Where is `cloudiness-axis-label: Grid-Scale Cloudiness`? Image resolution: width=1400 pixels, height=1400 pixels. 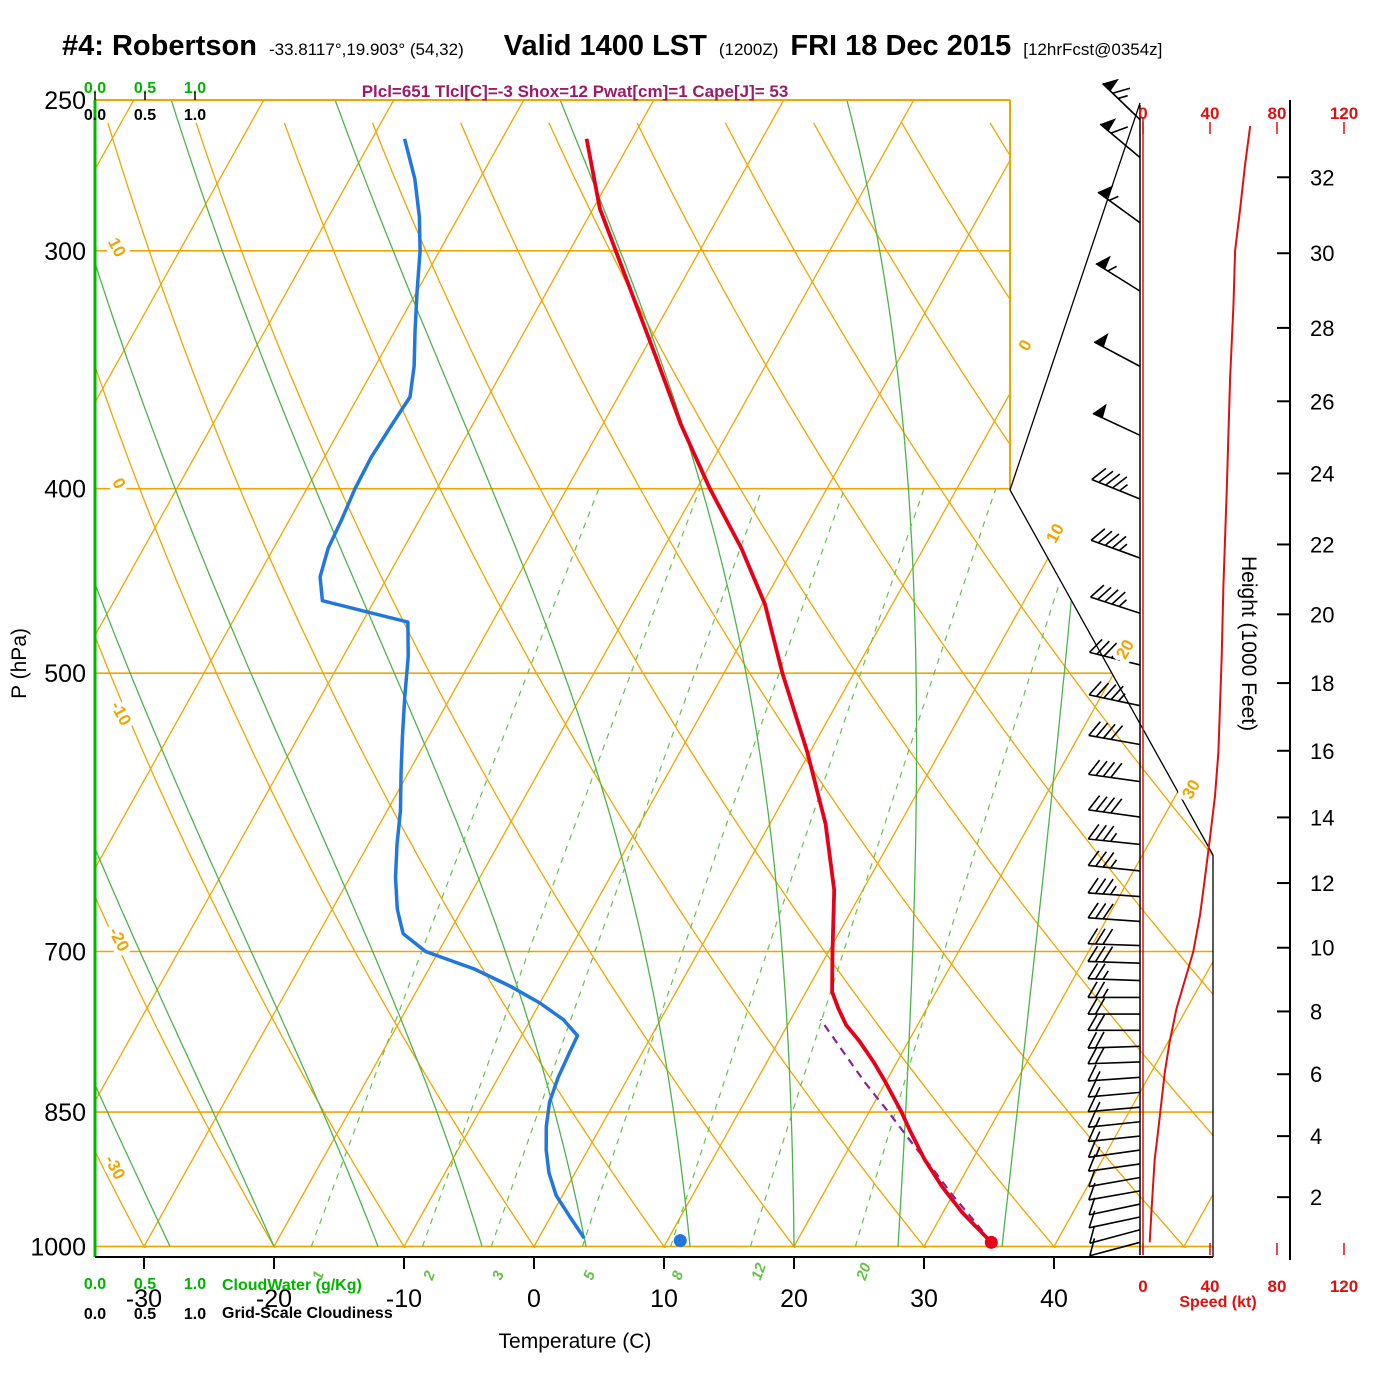
cloudiness-axis-label: Grid-Scale Cloudiness is located at coordinates (307, 1313).